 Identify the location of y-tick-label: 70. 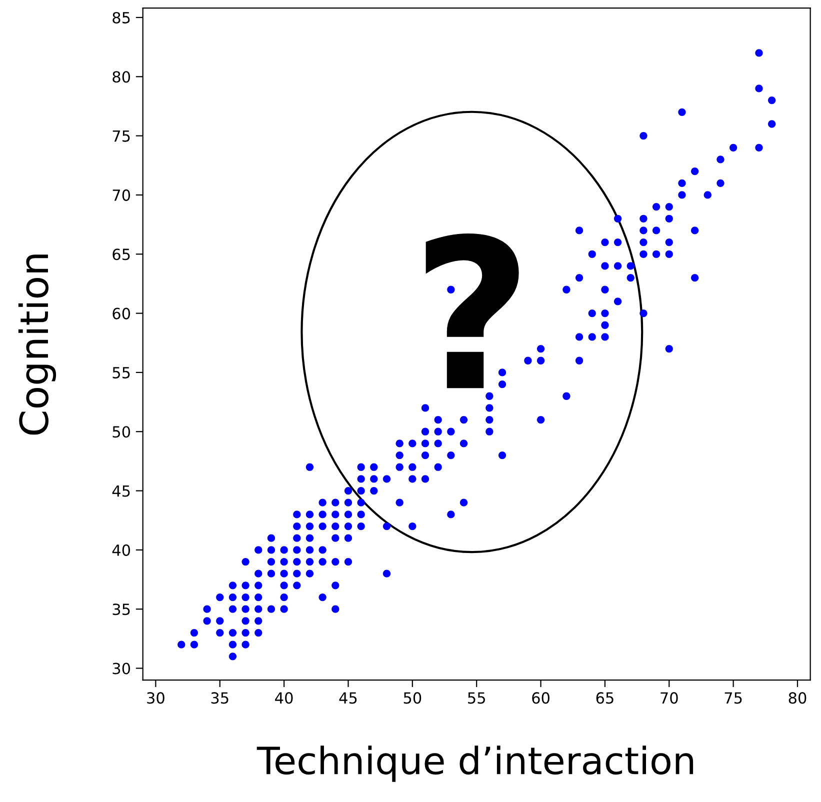
(121, 195).